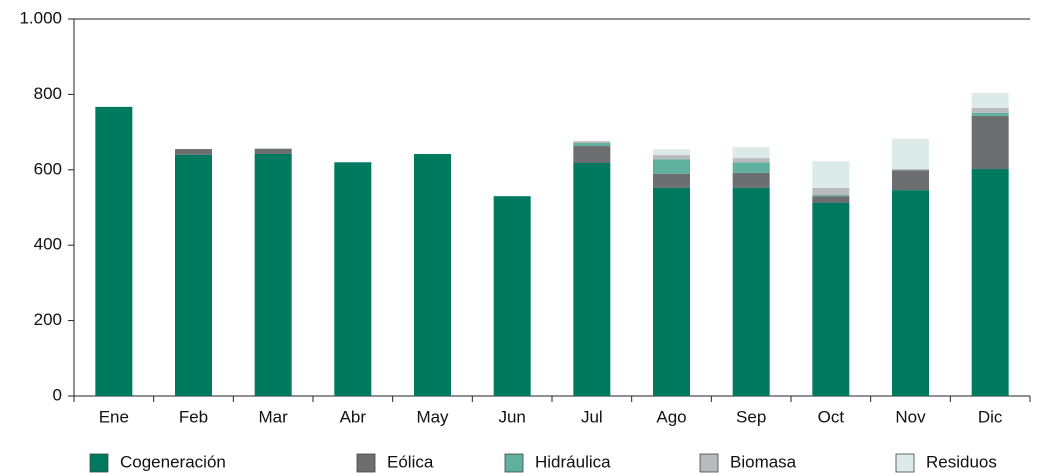 Image resolution: width=1037 pixels, height=474 pixels. What do you see at coordinates (763, 461) in the screenshot?
I see `legend-label: Biomasa` at bounding box center [763, 461].